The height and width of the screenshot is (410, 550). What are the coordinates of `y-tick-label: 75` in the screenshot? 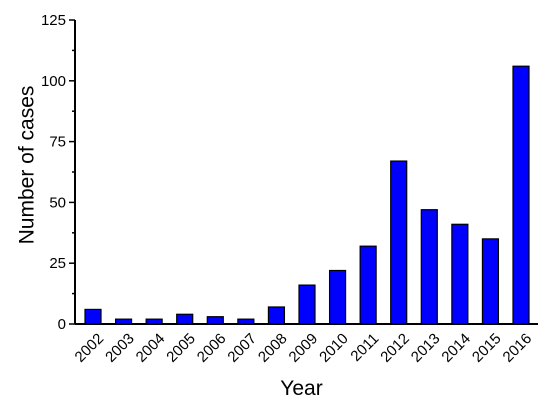 It's located at (57, 142).